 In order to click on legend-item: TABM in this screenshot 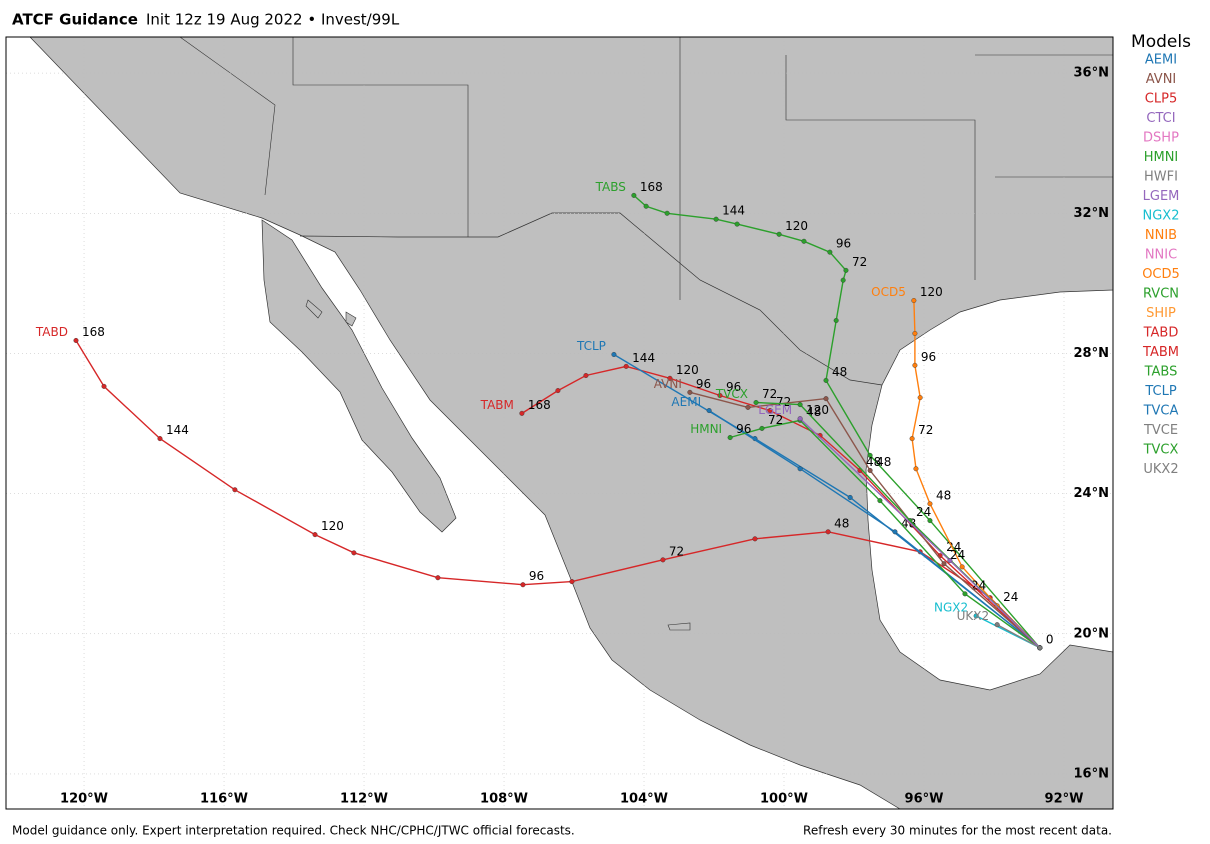, I will do `click(1160, 352)`.